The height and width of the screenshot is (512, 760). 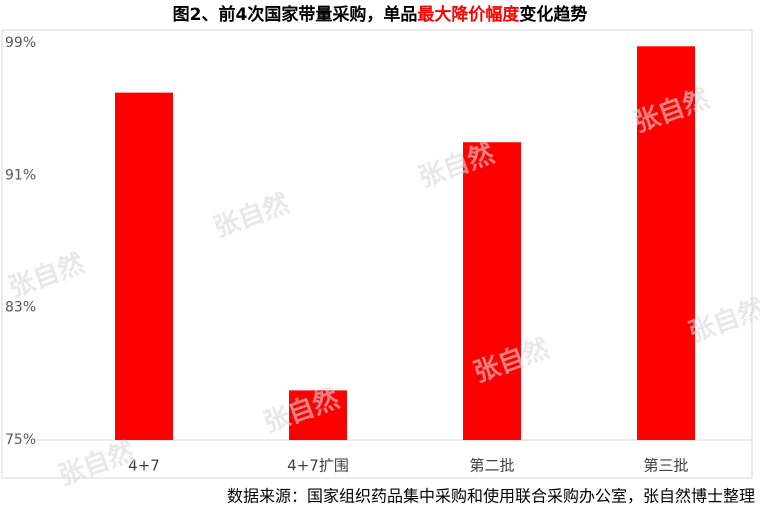 What do you see at coordinates (20, 43) in the screenshot?
I see `y-tick-label: 99%` at bounding box center [20, 43].